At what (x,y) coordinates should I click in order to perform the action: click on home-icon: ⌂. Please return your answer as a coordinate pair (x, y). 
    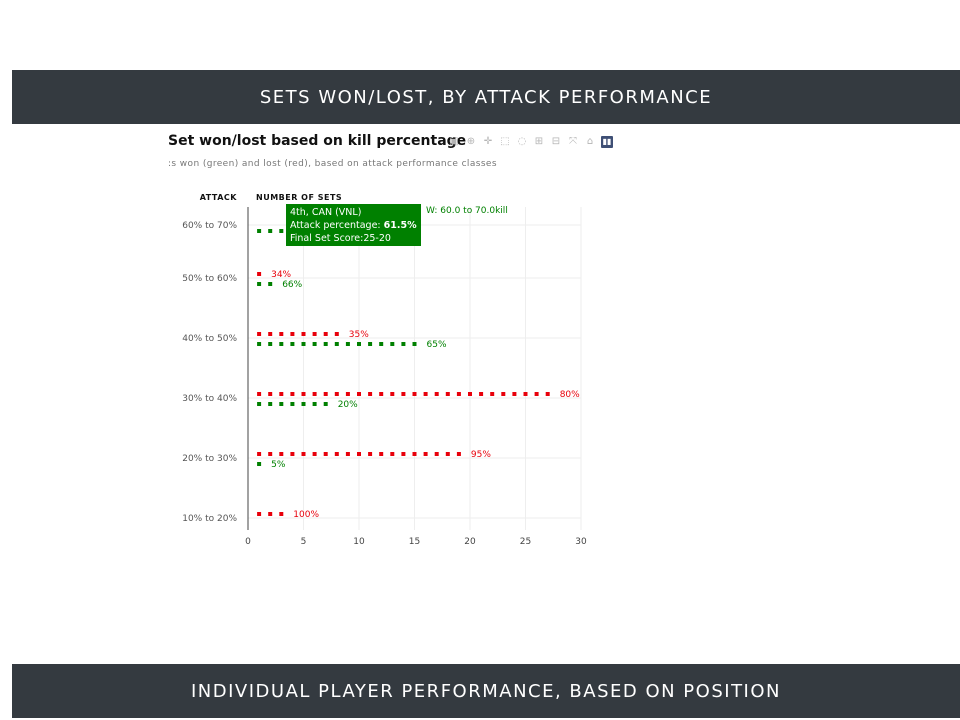
    Looking at the image, I should click on (590, 141).